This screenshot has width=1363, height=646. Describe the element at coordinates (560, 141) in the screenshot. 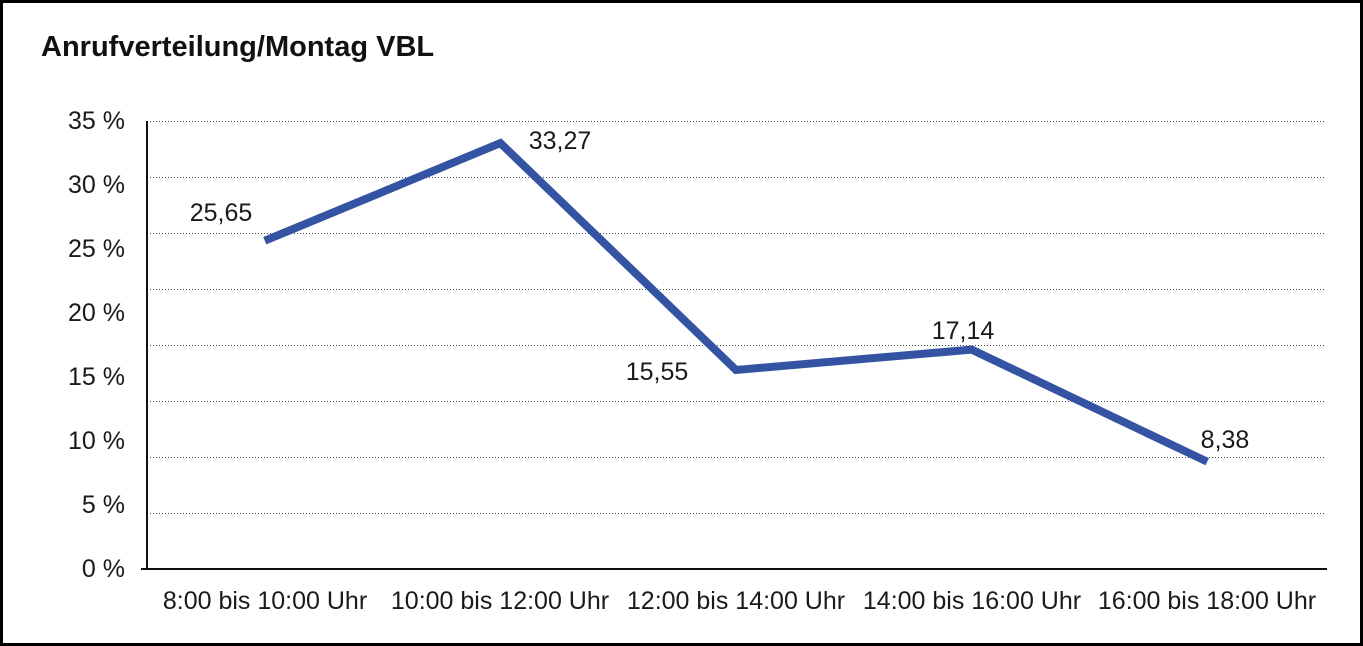

I see `data-point-label: 33,27` at that location.